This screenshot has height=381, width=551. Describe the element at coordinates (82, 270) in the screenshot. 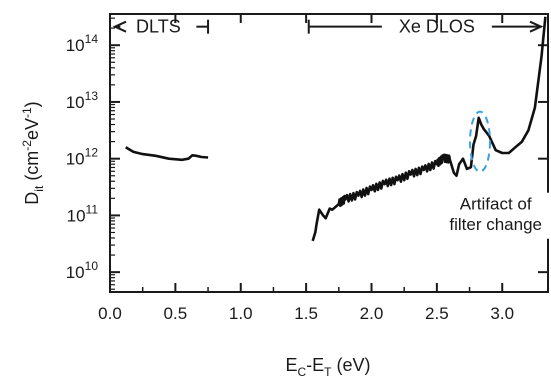

I see `y-tick-label: 1010` at that location.